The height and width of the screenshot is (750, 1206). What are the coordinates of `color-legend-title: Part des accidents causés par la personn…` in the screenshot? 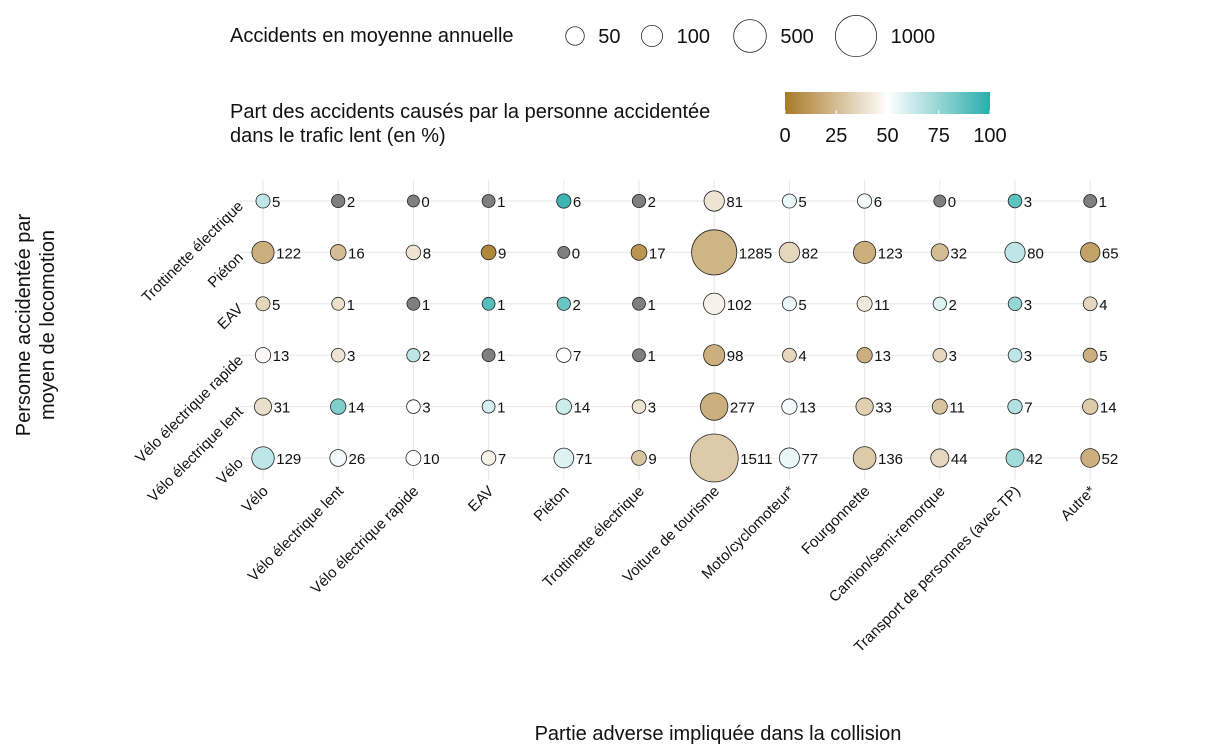 It's located at (470, 112).